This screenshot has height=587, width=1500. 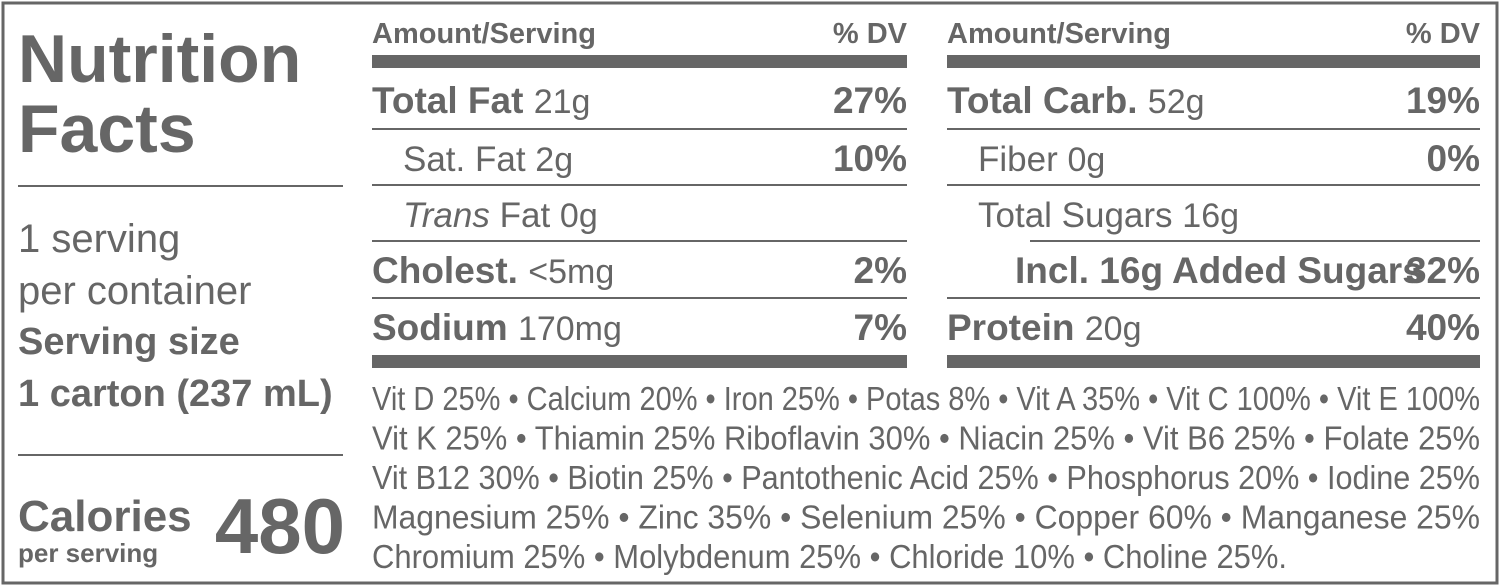 I want to click on title: Nutrition, so click(x=159, y=59).